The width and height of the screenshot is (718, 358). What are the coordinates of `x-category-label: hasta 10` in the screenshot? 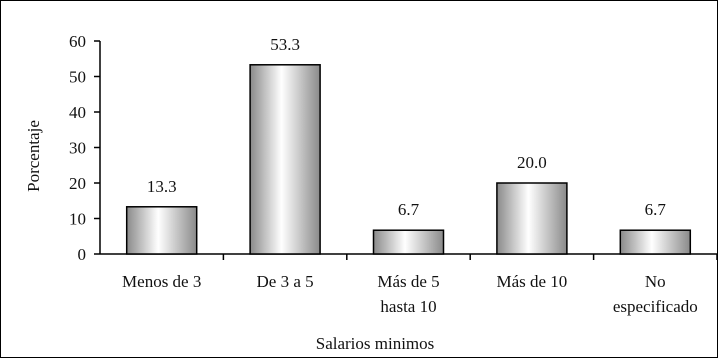 It's located at (408, 306).